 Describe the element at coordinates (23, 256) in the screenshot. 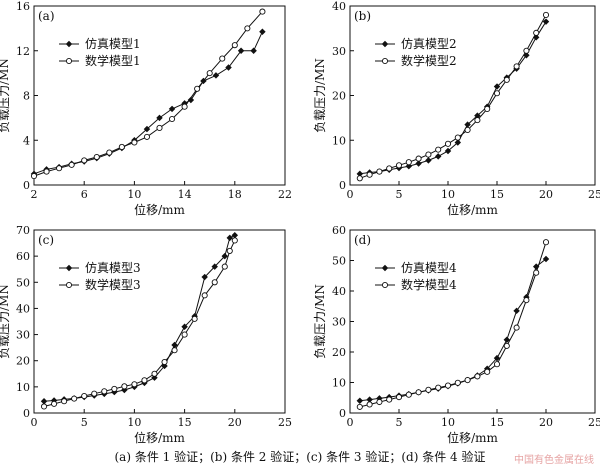

I see `y-tick-label: 60` at that location.